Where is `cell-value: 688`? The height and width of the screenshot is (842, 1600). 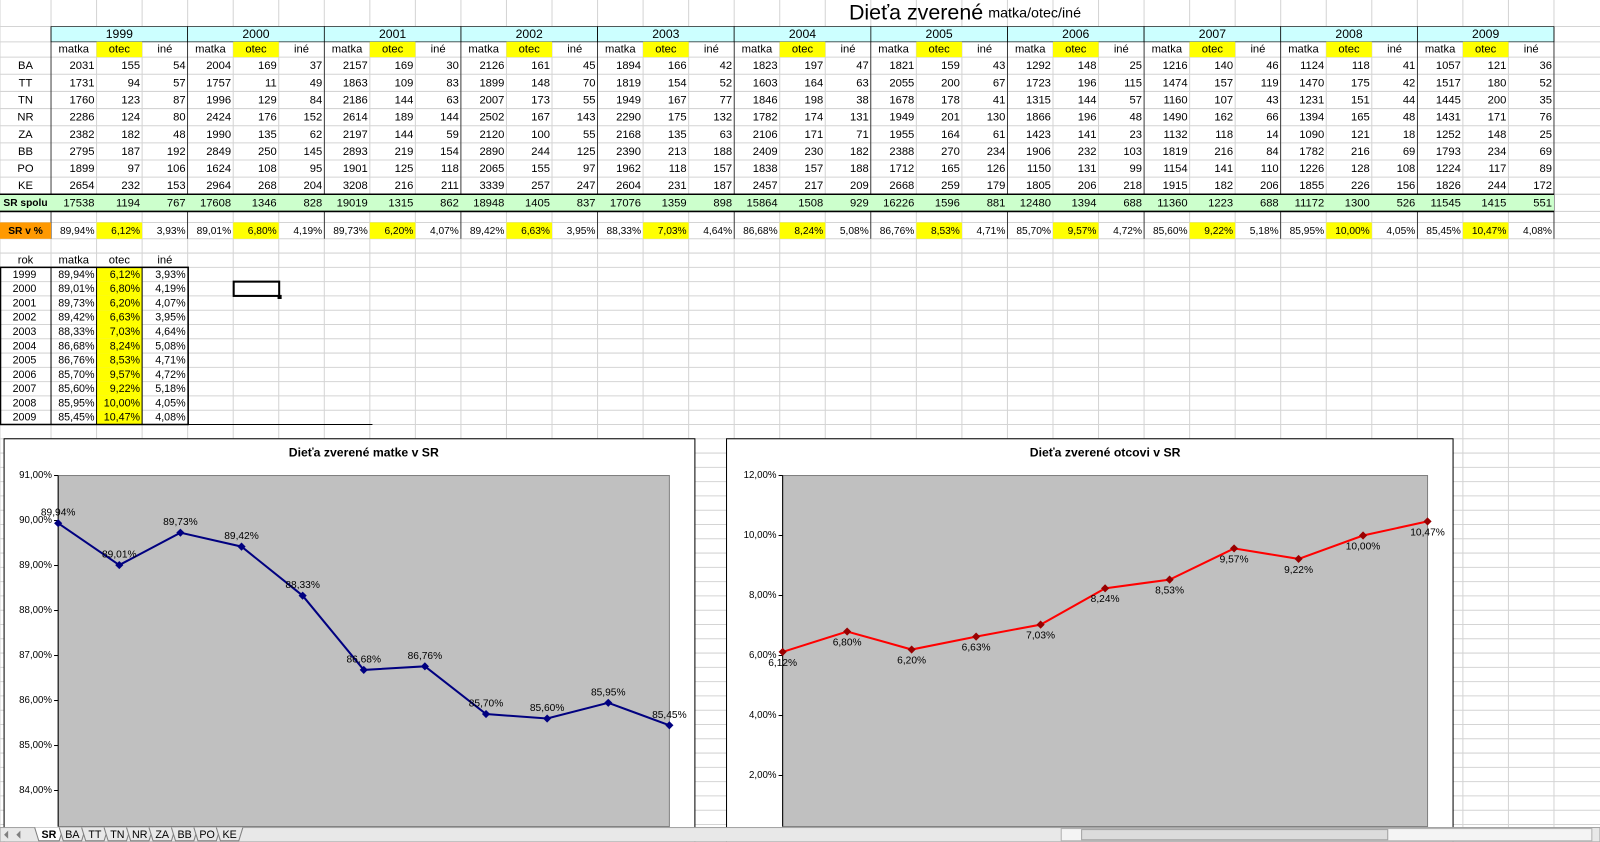
cell-value: 688 is located at coordinates (1132, 203).